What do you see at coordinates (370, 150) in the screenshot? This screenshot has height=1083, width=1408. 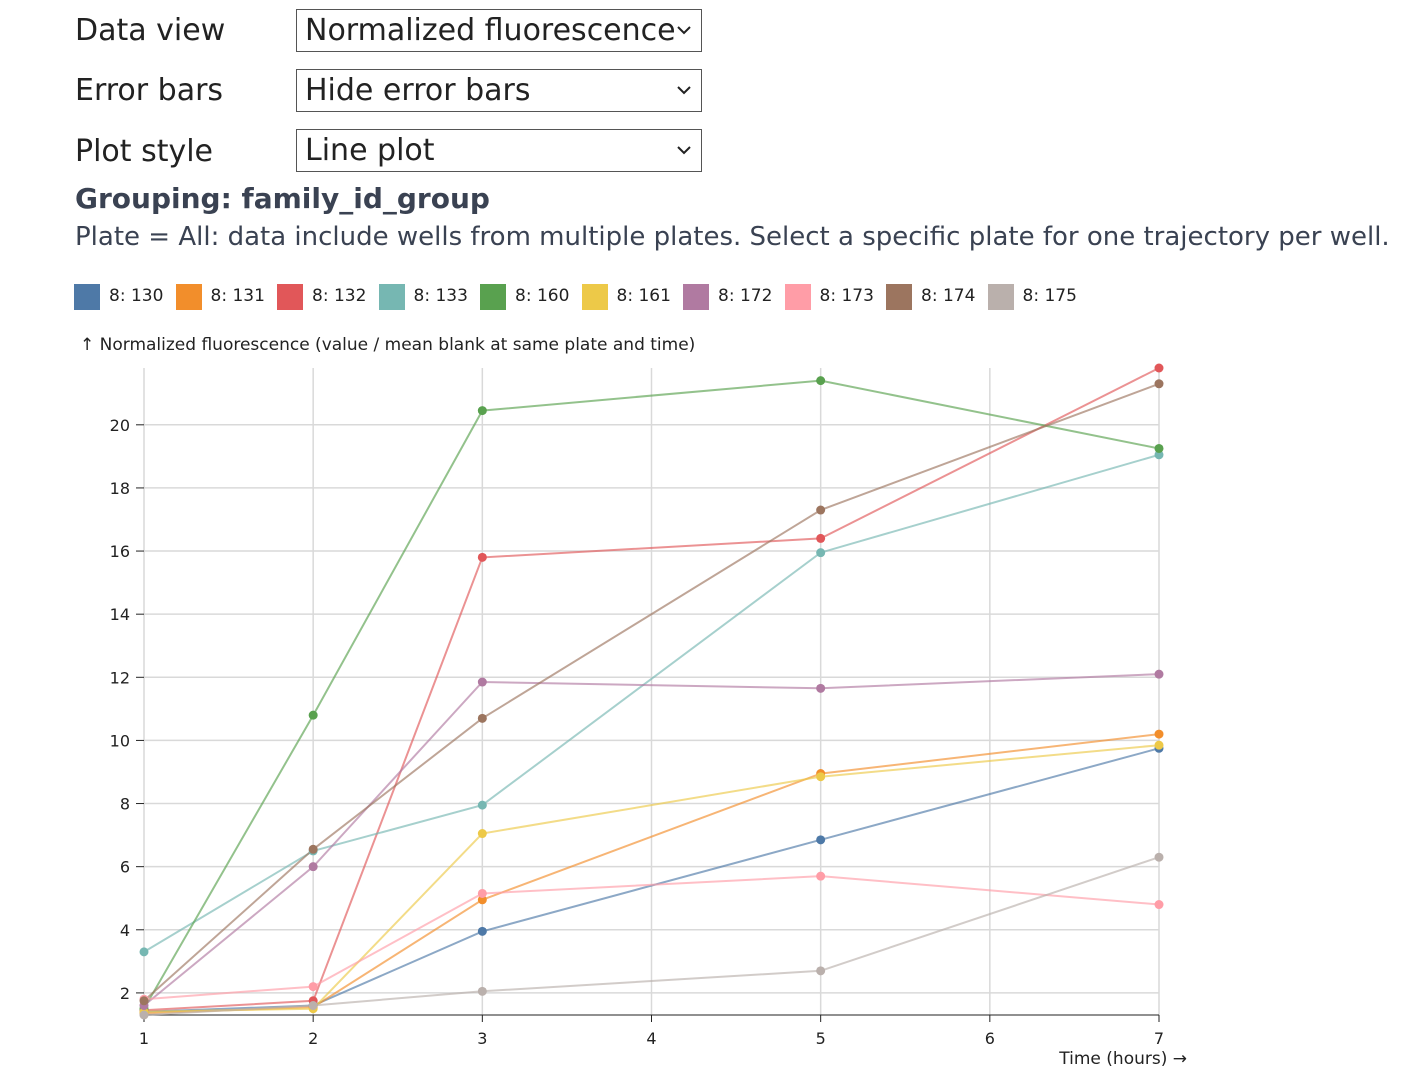 I see `plot-style-value: Line plot` at bounding box center [370, 150].